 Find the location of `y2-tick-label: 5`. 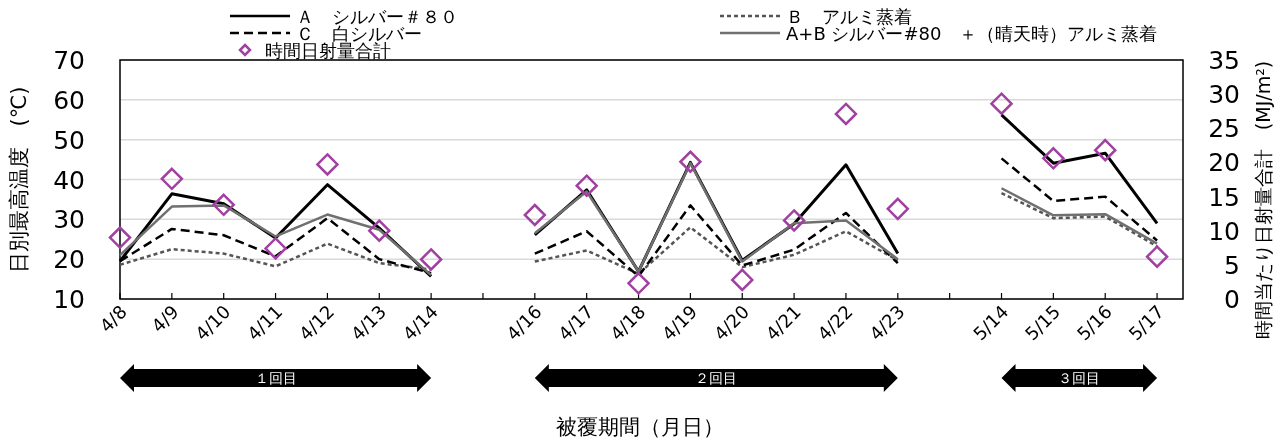

y2-tick-label: 5 is located at coordinates (1232, 265).